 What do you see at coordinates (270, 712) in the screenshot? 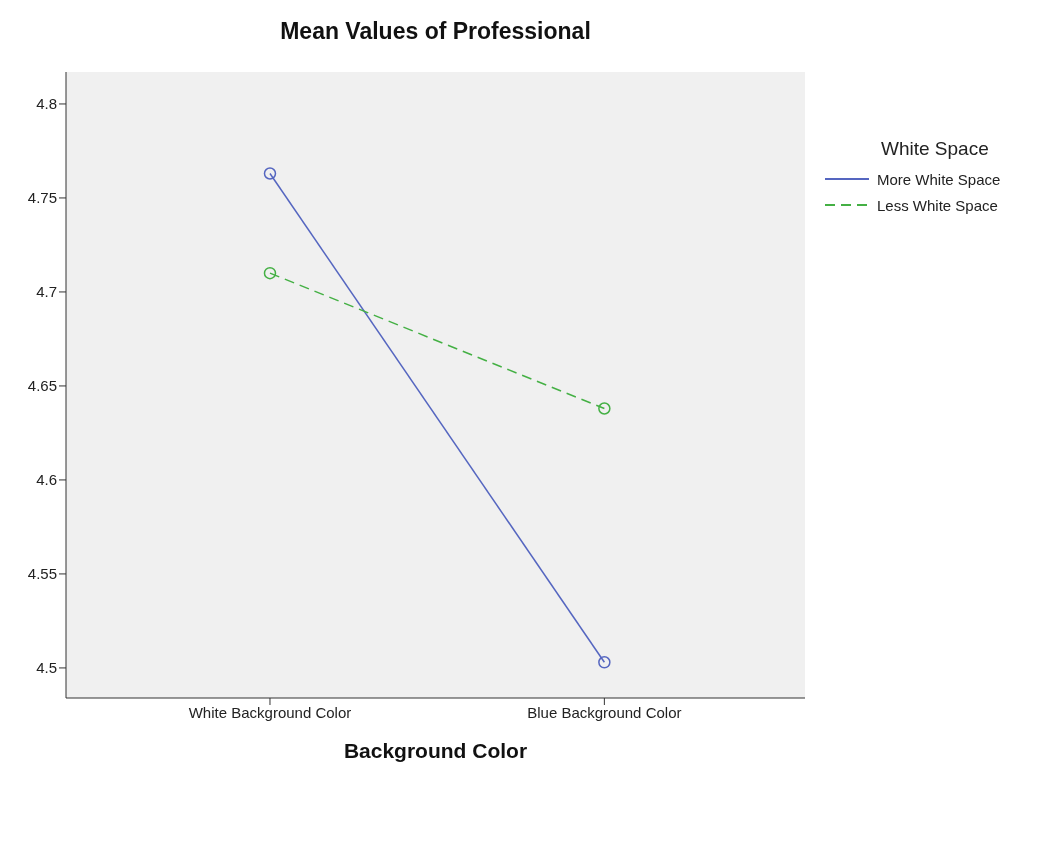
I see `x-tick-label: White Background Color` at bounding box center [270, 712].